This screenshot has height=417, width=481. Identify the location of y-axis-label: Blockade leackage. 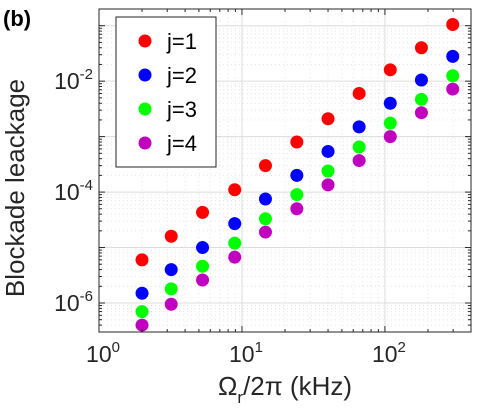
(15, 188).